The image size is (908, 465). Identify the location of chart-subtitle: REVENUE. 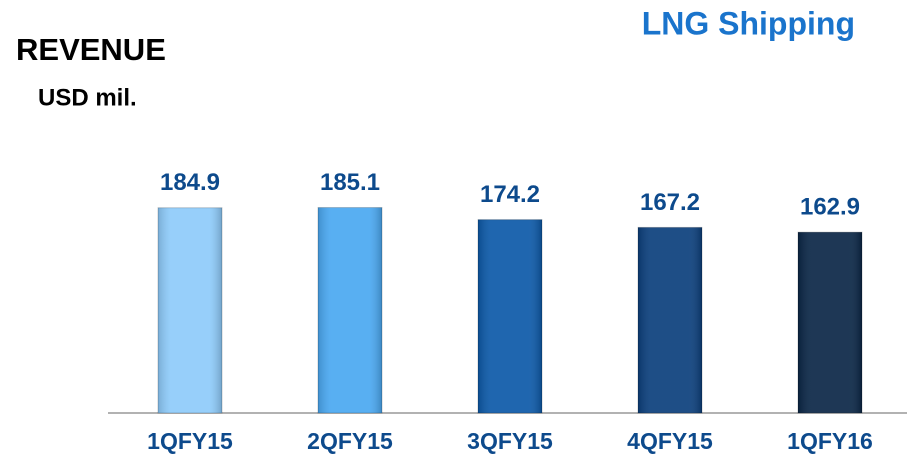
(91, 49).